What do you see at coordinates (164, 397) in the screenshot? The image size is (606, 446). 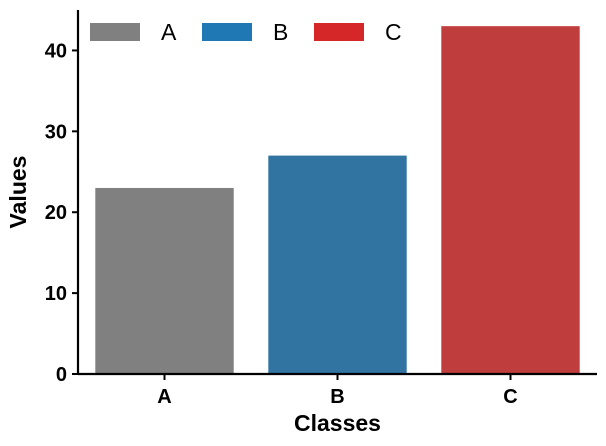 I see `x-tick-label: A` at bounding box center [164, 397].